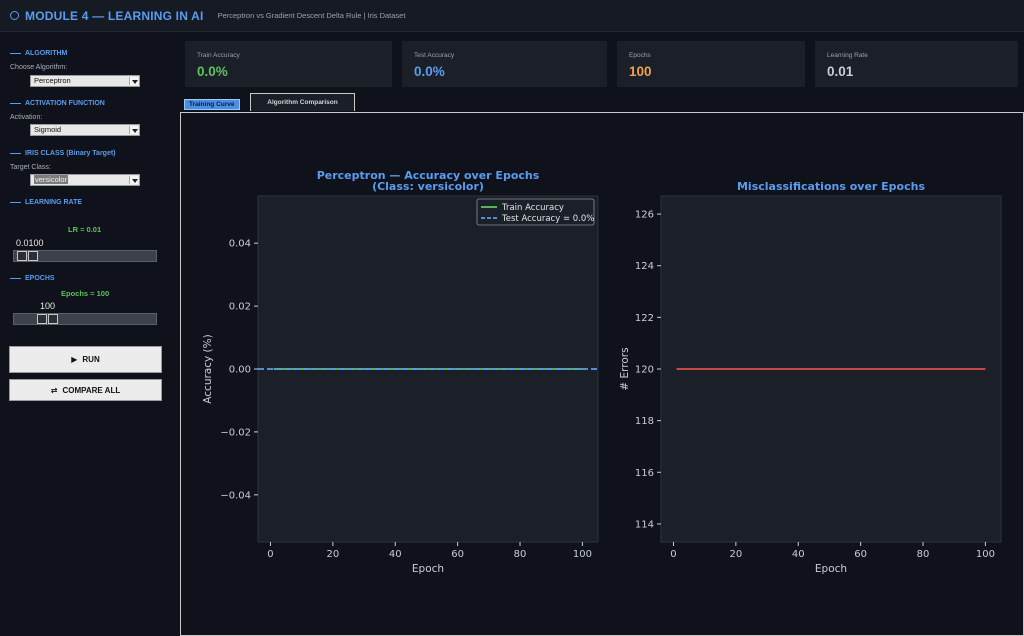 This screenshot has height=636, width=1024. Describe the element at coordinates (847, 55) in the screenshot. I see `metric-title: Learning Rate` at that location.